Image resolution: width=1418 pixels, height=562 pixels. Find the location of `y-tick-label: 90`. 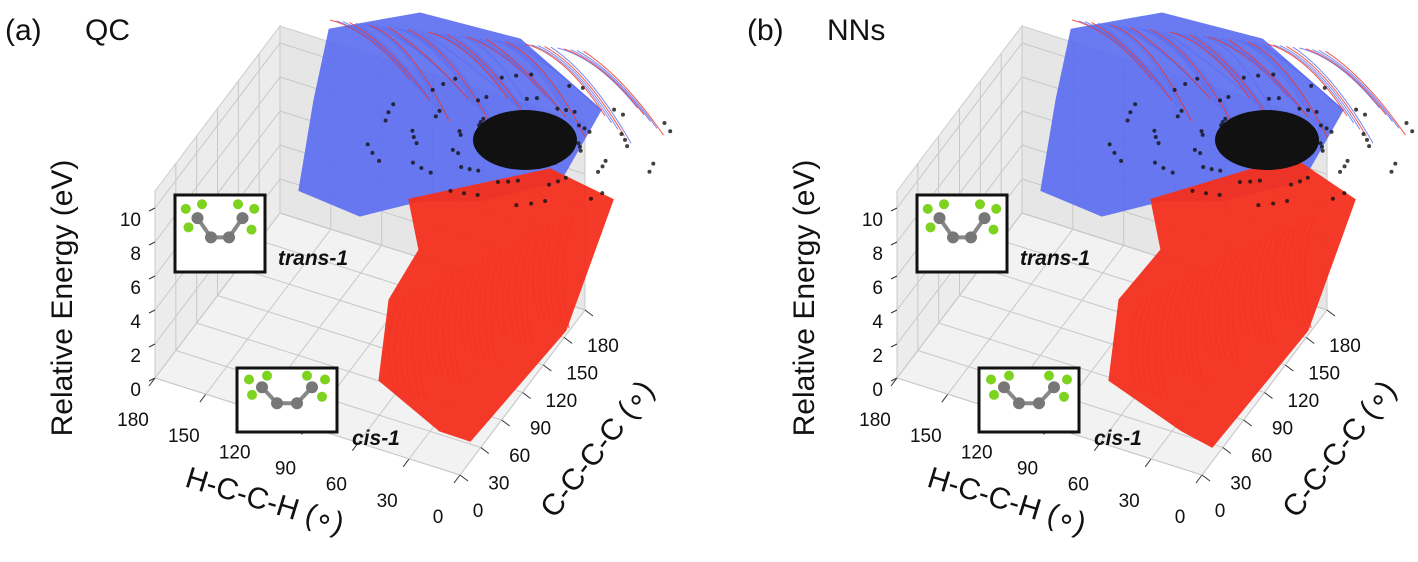

y-tick-label: 90 is located at coordinates (1282, 429).